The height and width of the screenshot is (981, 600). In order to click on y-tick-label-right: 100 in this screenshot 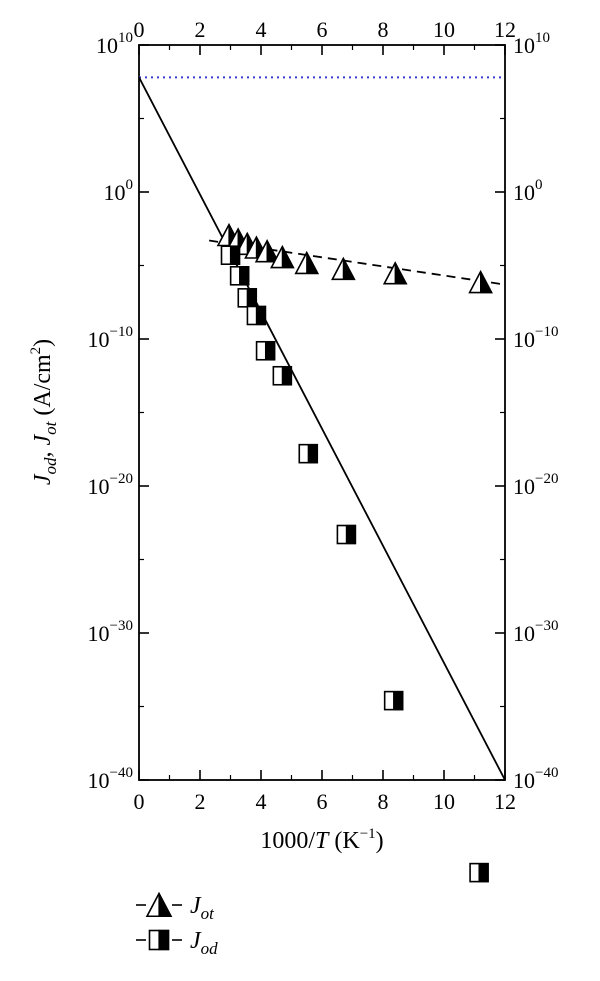, I will do `click(528, 191)`.